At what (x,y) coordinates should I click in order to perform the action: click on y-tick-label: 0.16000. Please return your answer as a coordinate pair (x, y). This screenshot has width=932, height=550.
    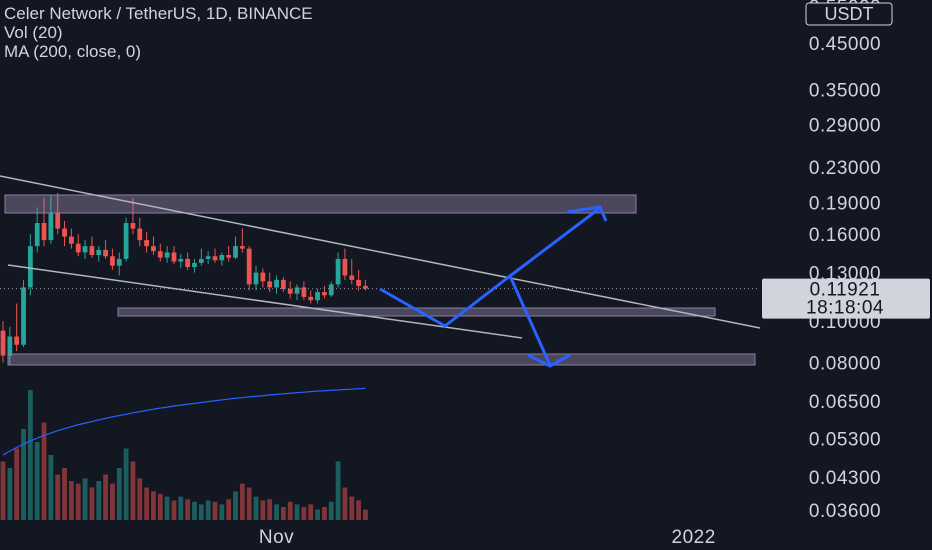
    Looking at the image, I should click on (845, 235).